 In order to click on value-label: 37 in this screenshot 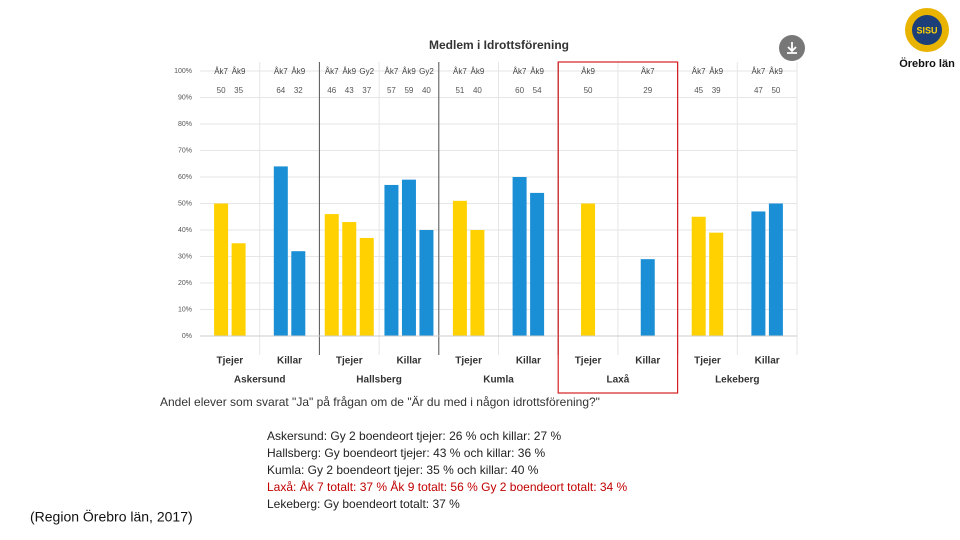, I will do `click(366, 90)`.